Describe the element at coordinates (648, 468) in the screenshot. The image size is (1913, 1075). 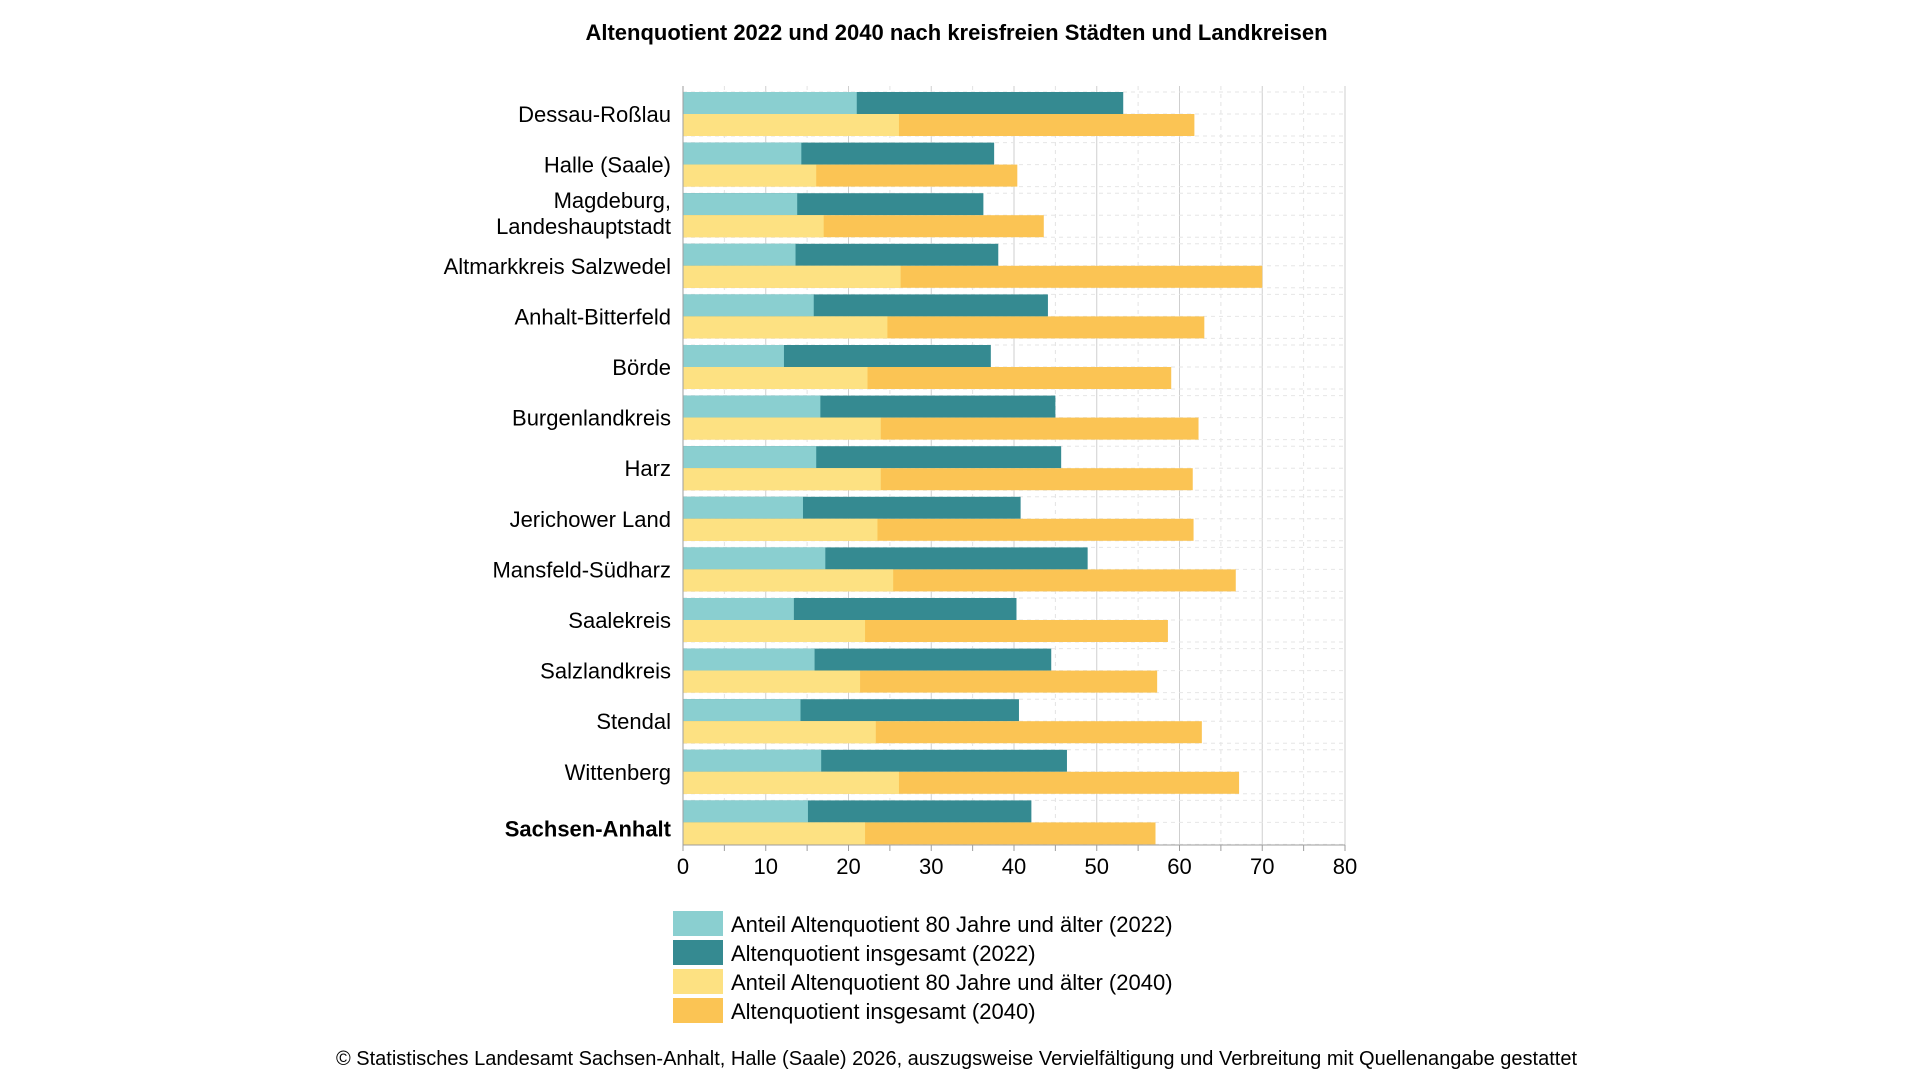
I see `category-label: Harz` at that location.